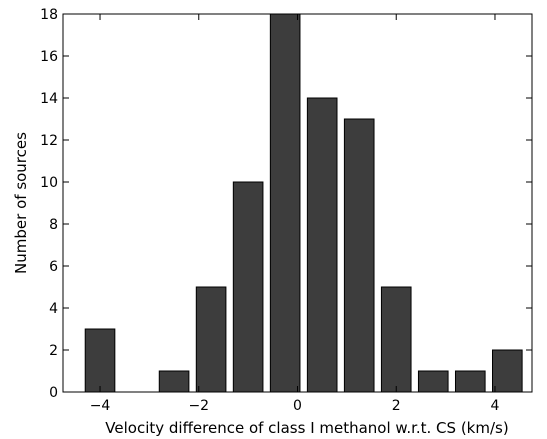 The image size is (547, 439). I want to click on y-tick-label: 12, so click(49, 141).